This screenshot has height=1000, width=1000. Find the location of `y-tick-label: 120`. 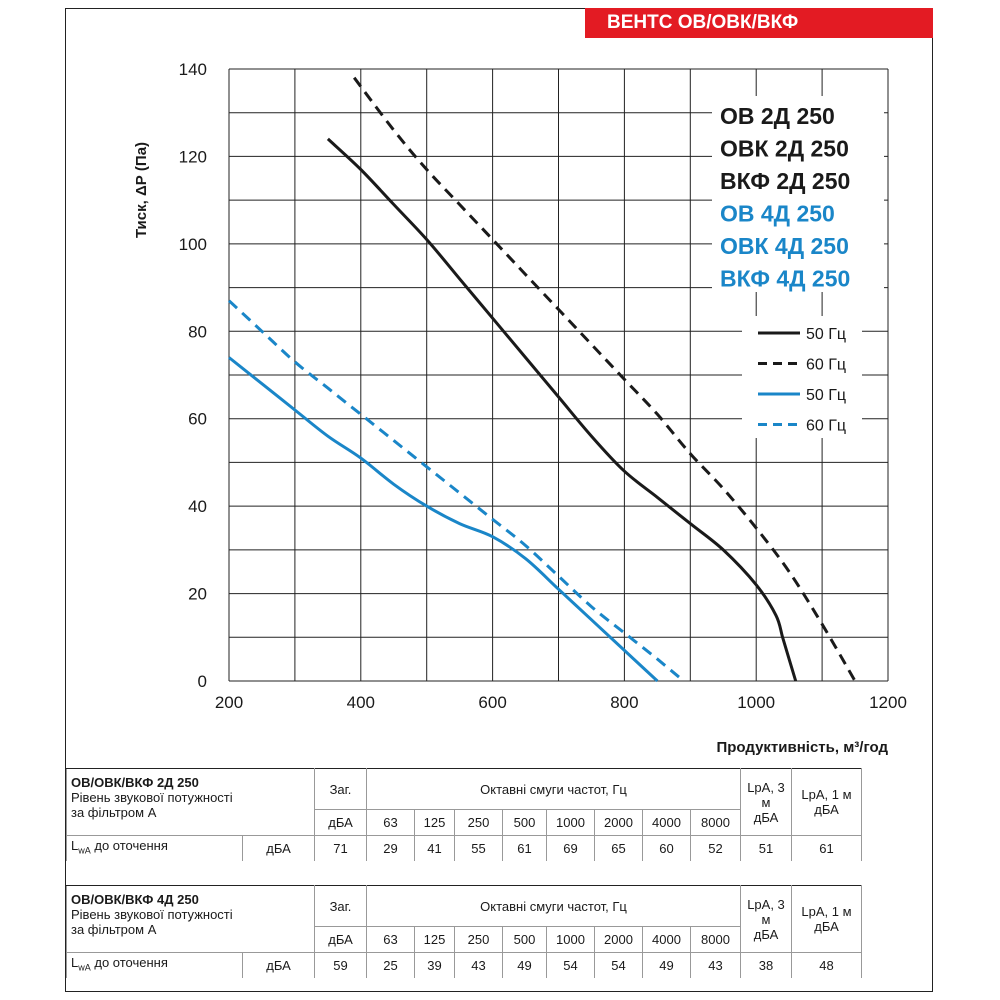

y-tick-label: 120 is located at coordinates (193, 156).